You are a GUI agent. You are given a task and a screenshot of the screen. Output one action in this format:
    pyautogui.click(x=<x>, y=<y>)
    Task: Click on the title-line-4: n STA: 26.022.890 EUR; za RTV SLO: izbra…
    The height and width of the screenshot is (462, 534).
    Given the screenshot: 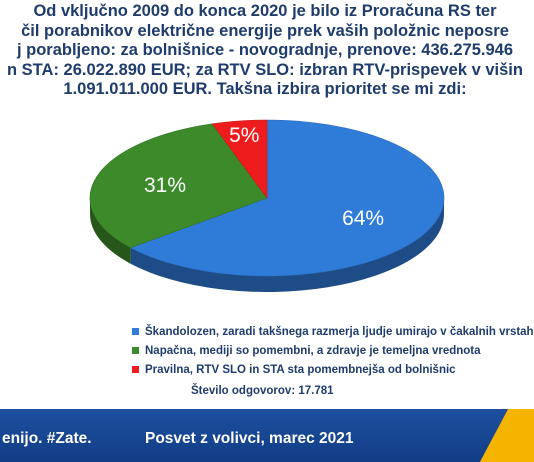 What is the action you would take?
    pyautogui.click(x=265, y=69)
    